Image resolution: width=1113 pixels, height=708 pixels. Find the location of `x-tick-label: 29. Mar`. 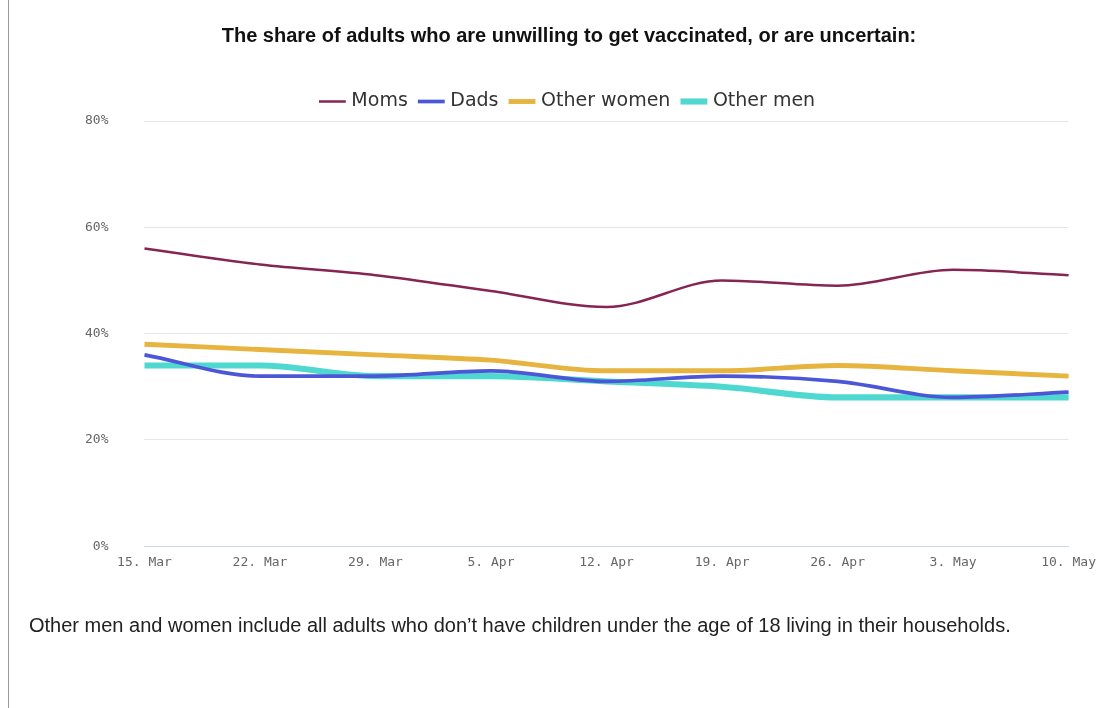

x-tick-label: 29. Mar is located at coordinates (376, 562).